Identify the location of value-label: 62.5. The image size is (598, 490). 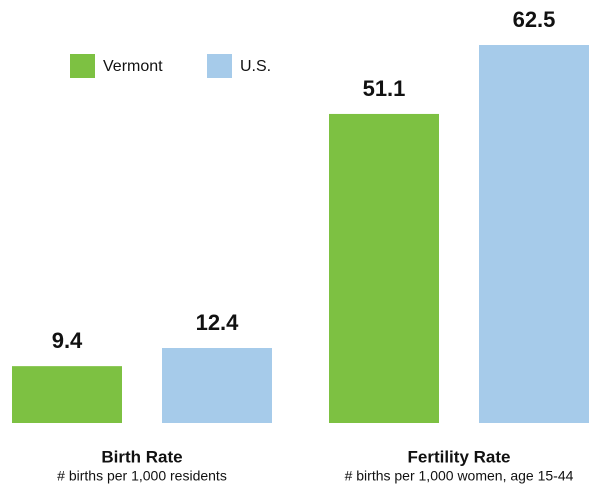
(534, 19).